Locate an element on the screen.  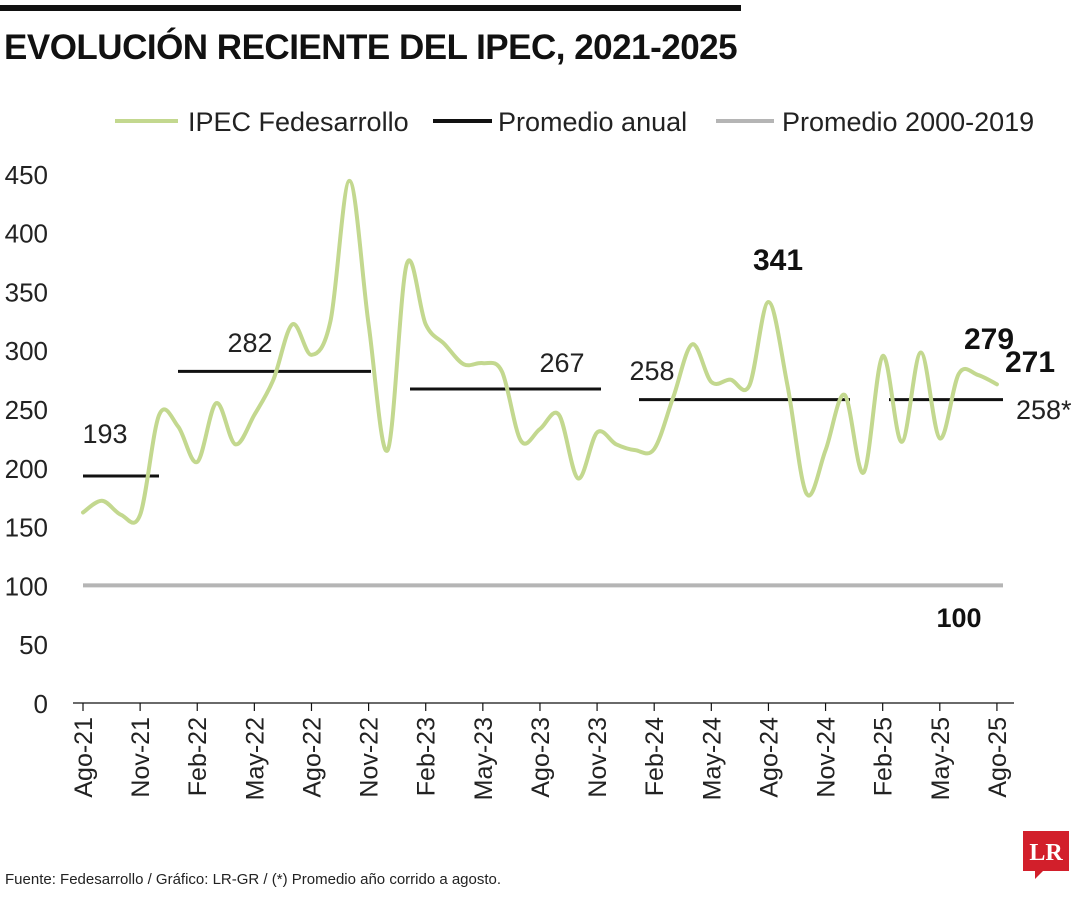
x-tick-label: Nov-21 is located at coordinates (141, 757).